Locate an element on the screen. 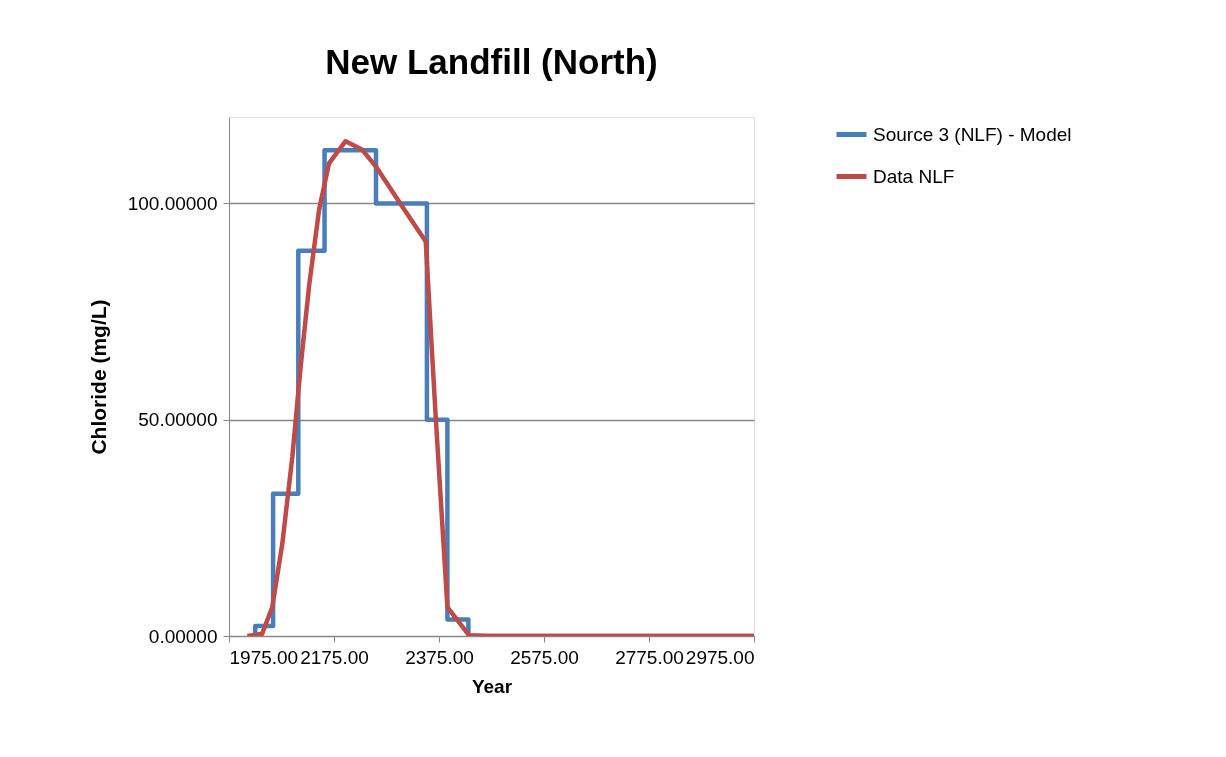  y-axis-title: Chloride (mg/L) is located at coordinates (98, 377).